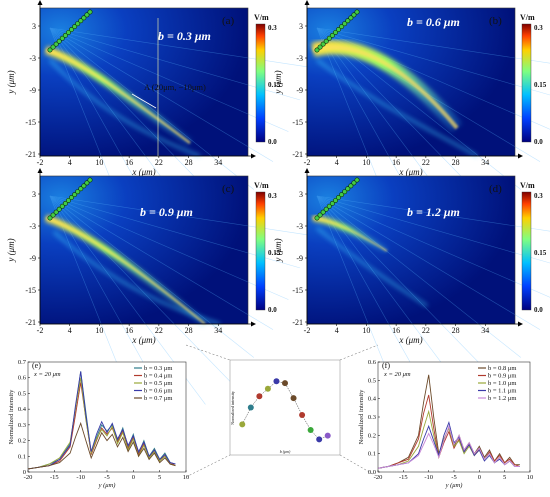 Image resolution: width=550 pixels, height=497 pixels. I want to click on colorbar-tick-label: 0.15, so click(540, 85).